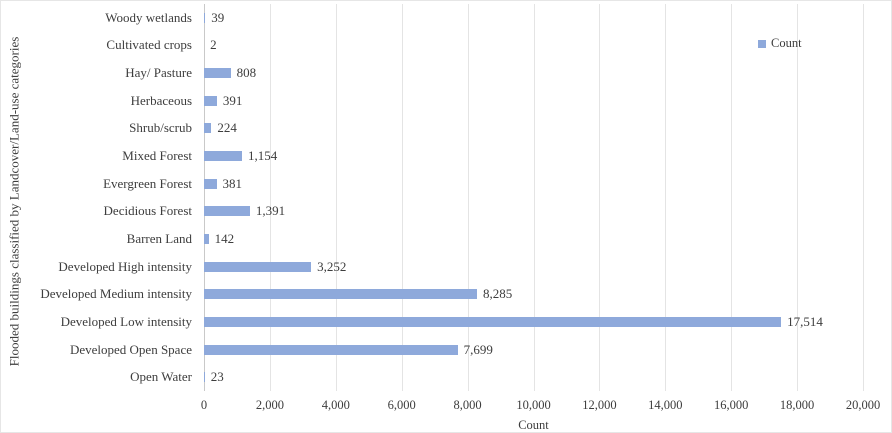  Describe the element at coordinates (130, 349) in the screenshot. I see `category-label: Developed Open Space` at that location.